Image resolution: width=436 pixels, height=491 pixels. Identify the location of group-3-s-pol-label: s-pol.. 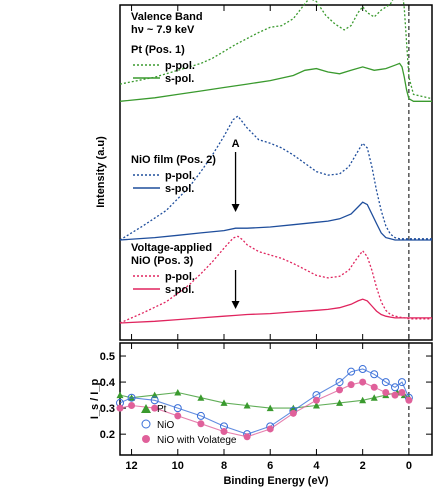
(179, 290).